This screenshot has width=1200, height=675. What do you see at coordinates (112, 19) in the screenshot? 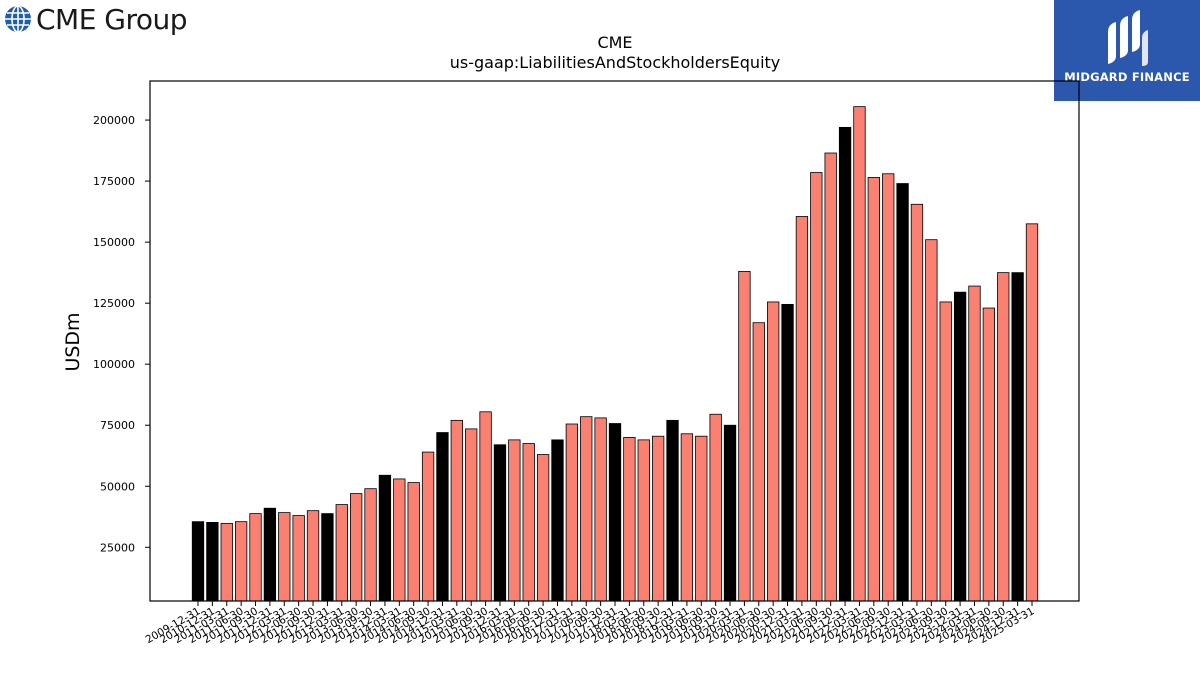
I see `cme-group-logo-text: CME Group` at bounding box center [112, 19].